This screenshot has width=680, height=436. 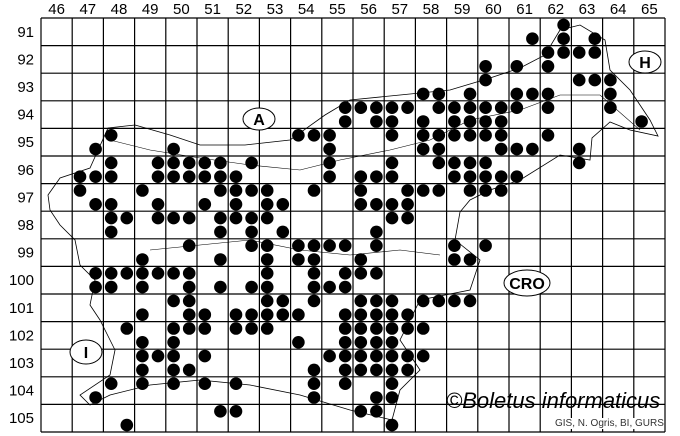 What do you see at coordinates (25, 253) in the screenshot?
I see `row-label: 99` at bounding box center [25, 253].